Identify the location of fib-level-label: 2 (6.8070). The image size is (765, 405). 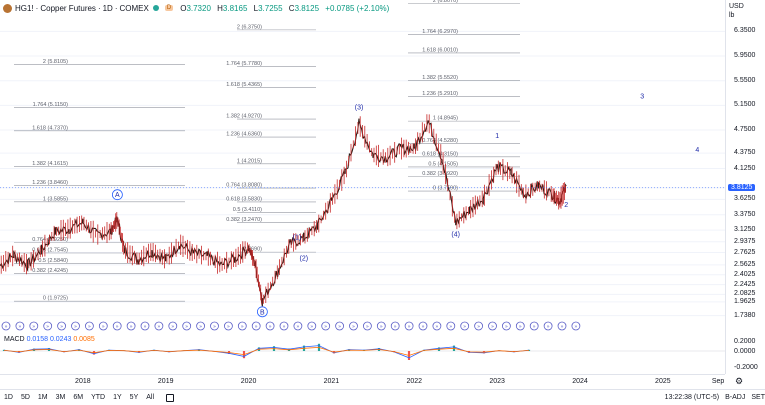
(445, 2).